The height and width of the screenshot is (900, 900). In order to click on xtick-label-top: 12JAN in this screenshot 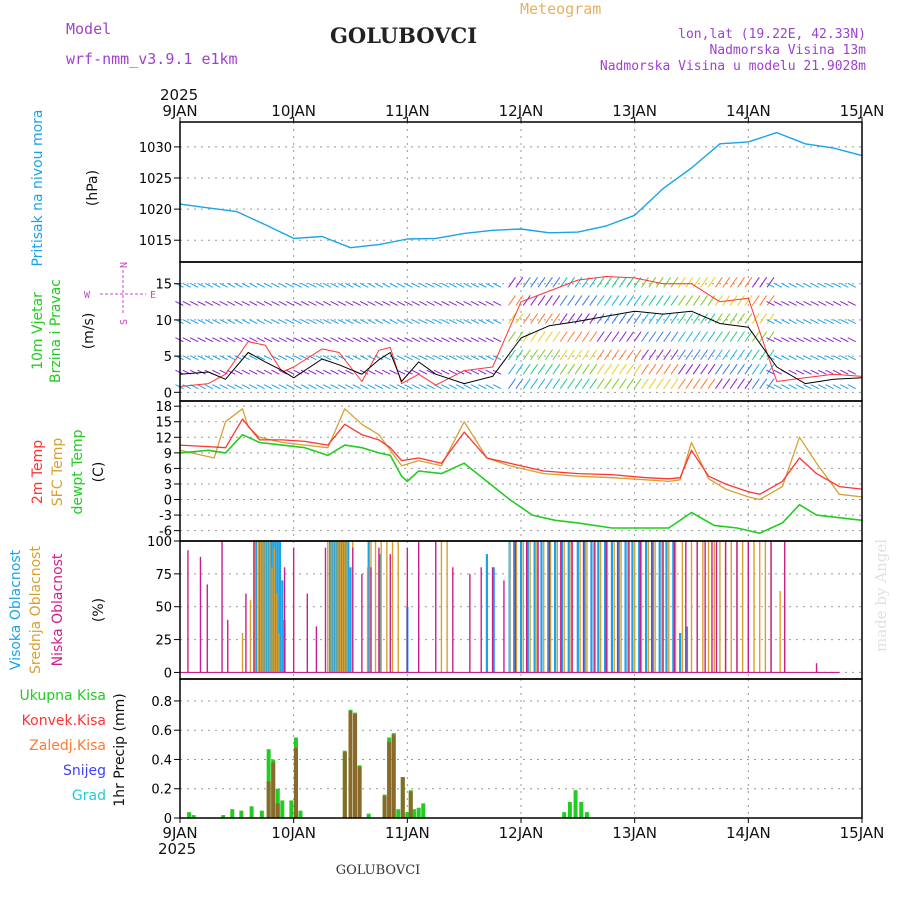, I will do `click(521, 111)`.